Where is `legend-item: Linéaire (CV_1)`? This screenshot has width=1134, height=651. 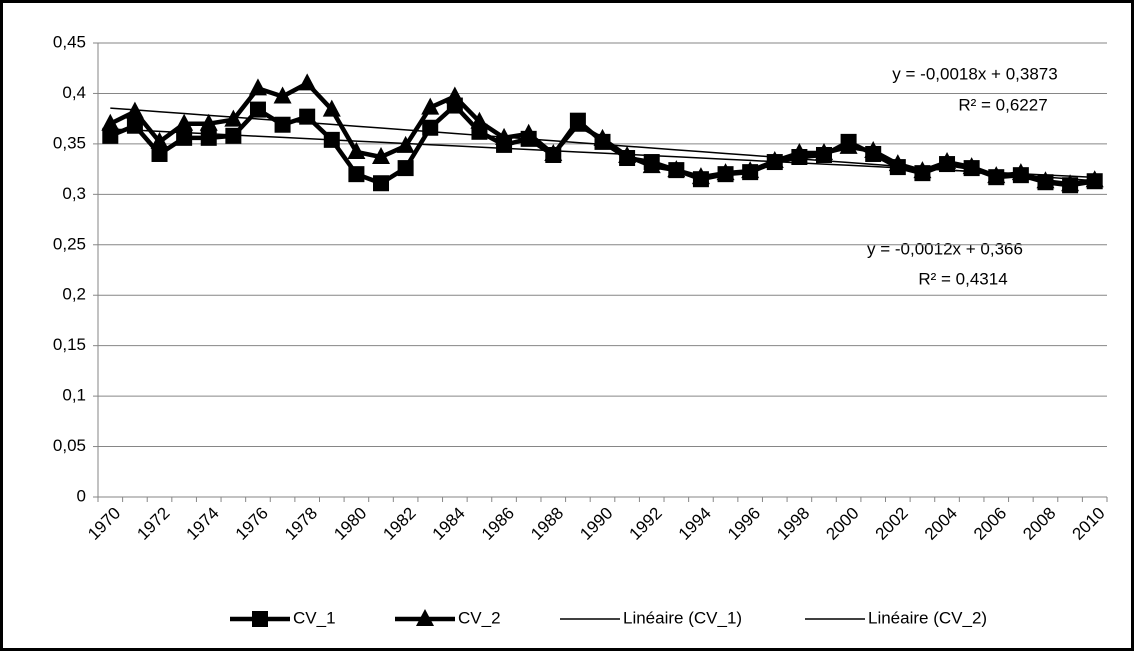
legend-item: Linéaire (CV_1) is located at coordinates (651, 617).